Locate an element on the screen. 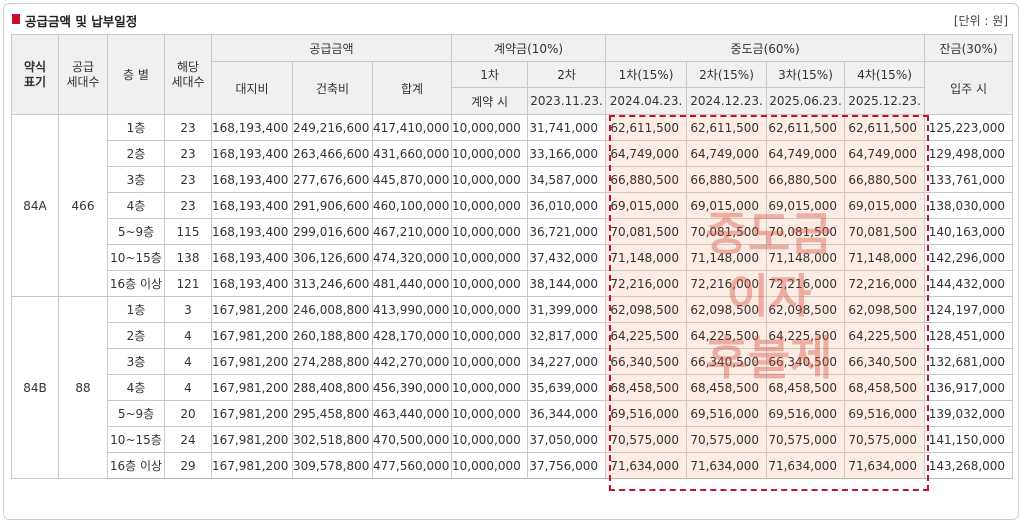 The height and width of the screenshot is (525, 1024). header-balance-when: 입주 시 is located at coordinates (969, 88).